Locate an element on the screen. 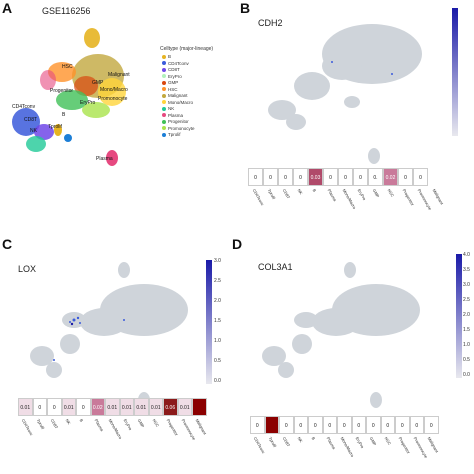  cluster-label-mono: Mono/Macro is located at coordinates (114, 90).